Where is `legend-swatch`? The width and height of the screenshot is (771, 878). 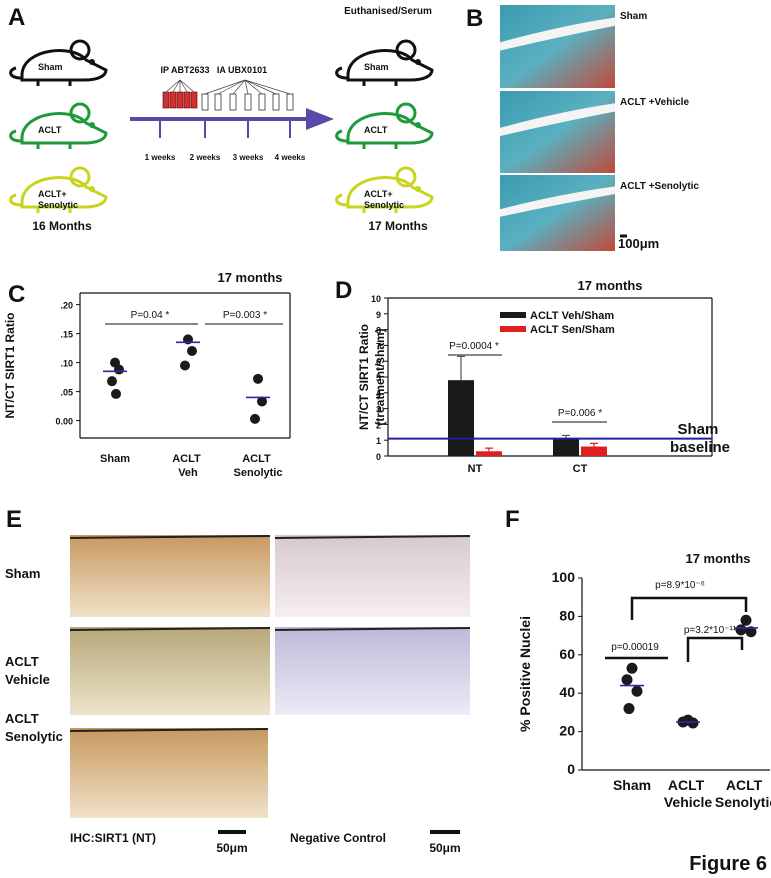
legend-swatch is located at coordinates (513, 329).